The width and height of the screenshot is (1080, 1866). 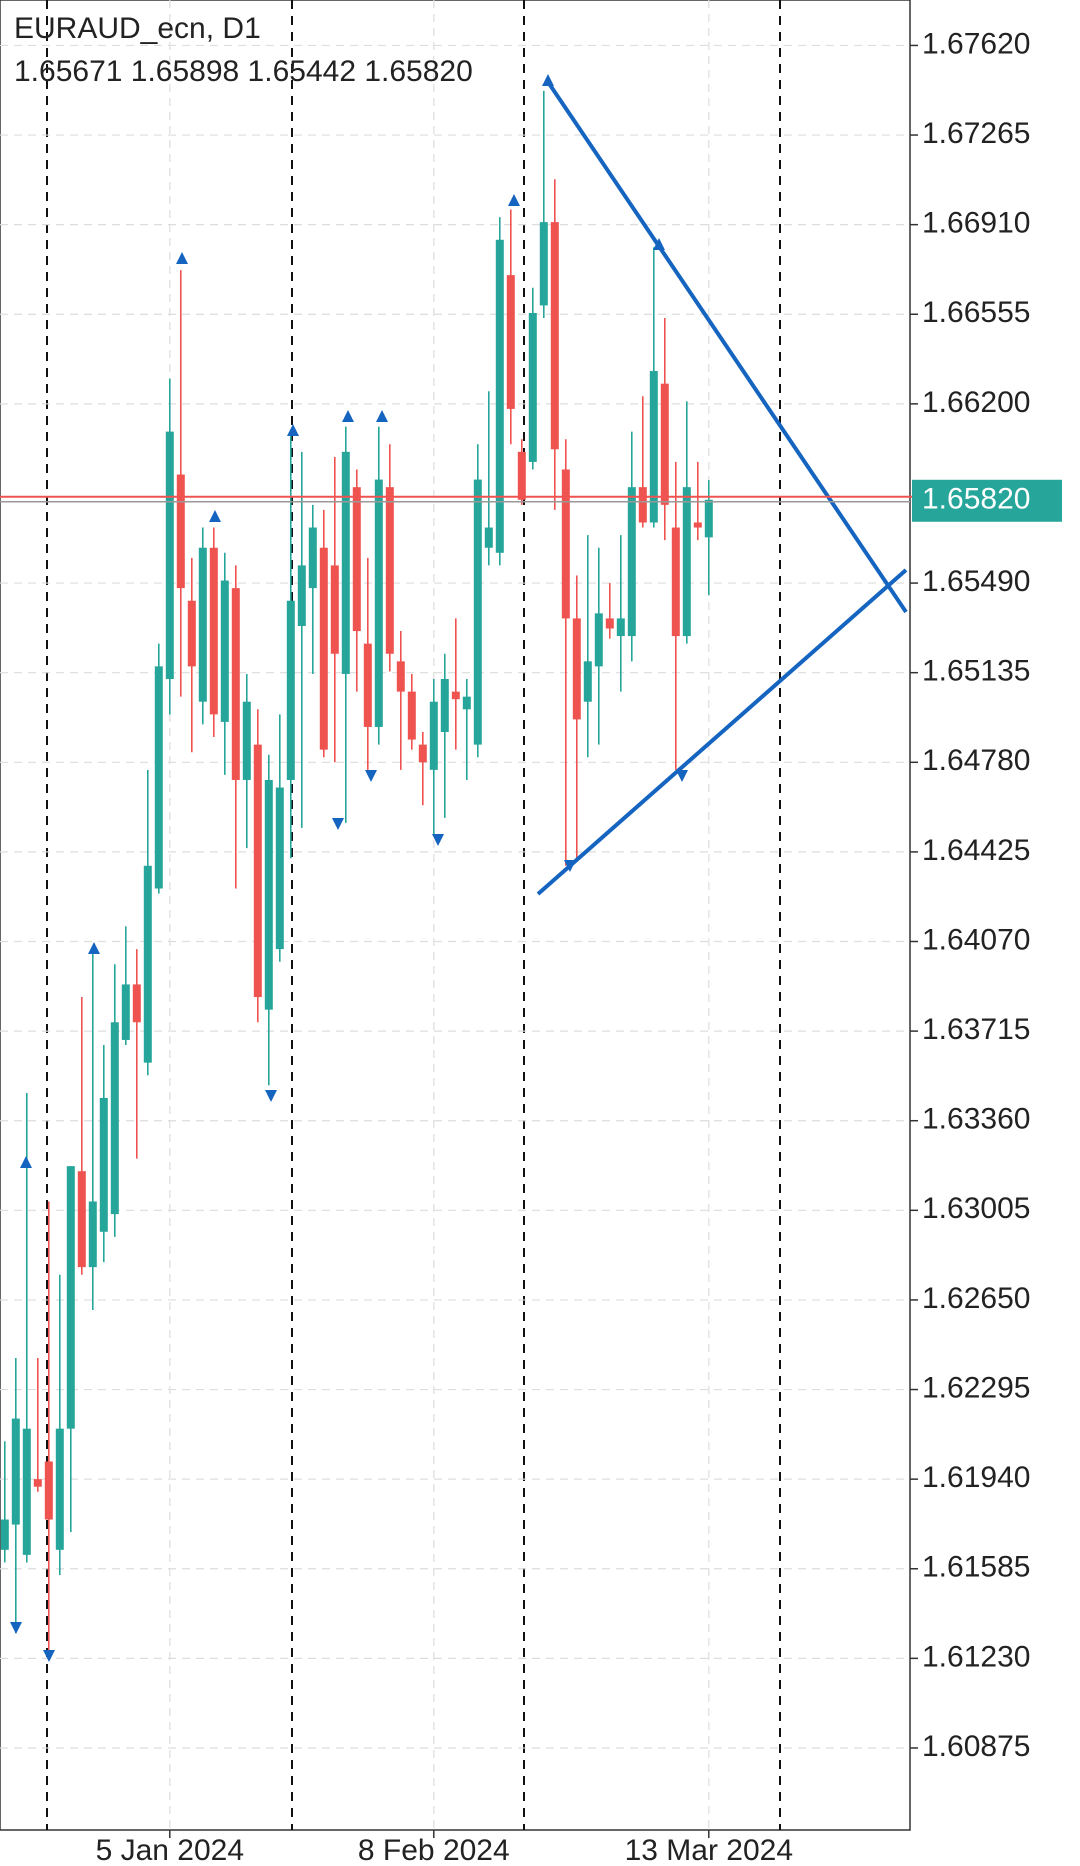 What do you see at coordinates (976, 850) in the screenshot?
I see `y-tick-label: 1.64425` at bounding box center [976, 850].